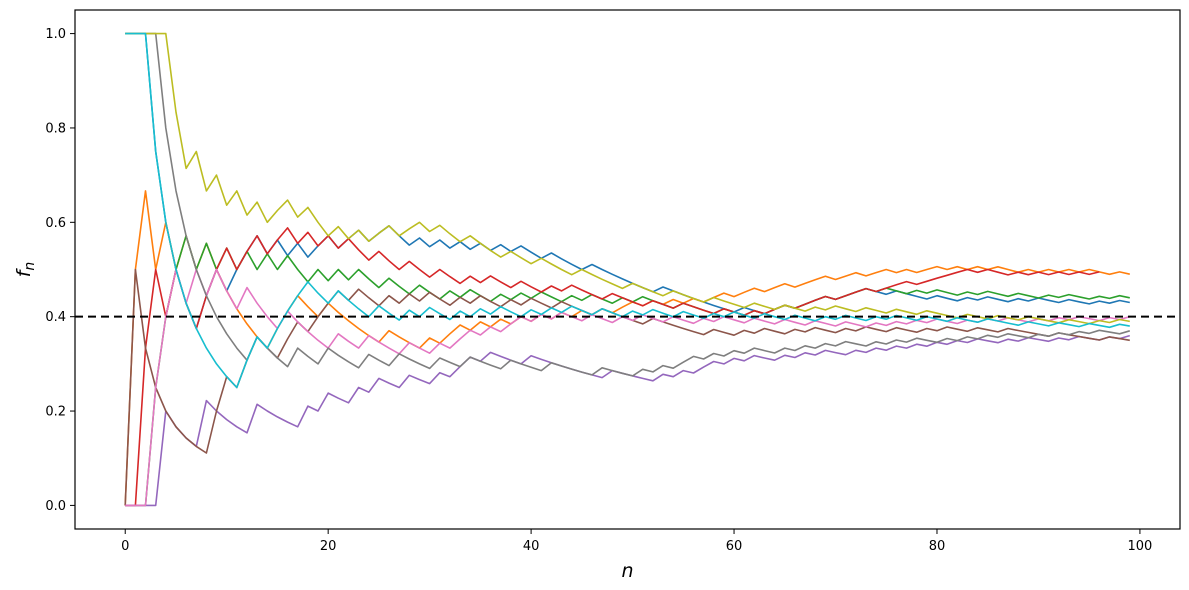 Image resolution: width=1189 pixels, height=590 pixels. I want to click on y-tick-label: 0.0, so click(55, 506).